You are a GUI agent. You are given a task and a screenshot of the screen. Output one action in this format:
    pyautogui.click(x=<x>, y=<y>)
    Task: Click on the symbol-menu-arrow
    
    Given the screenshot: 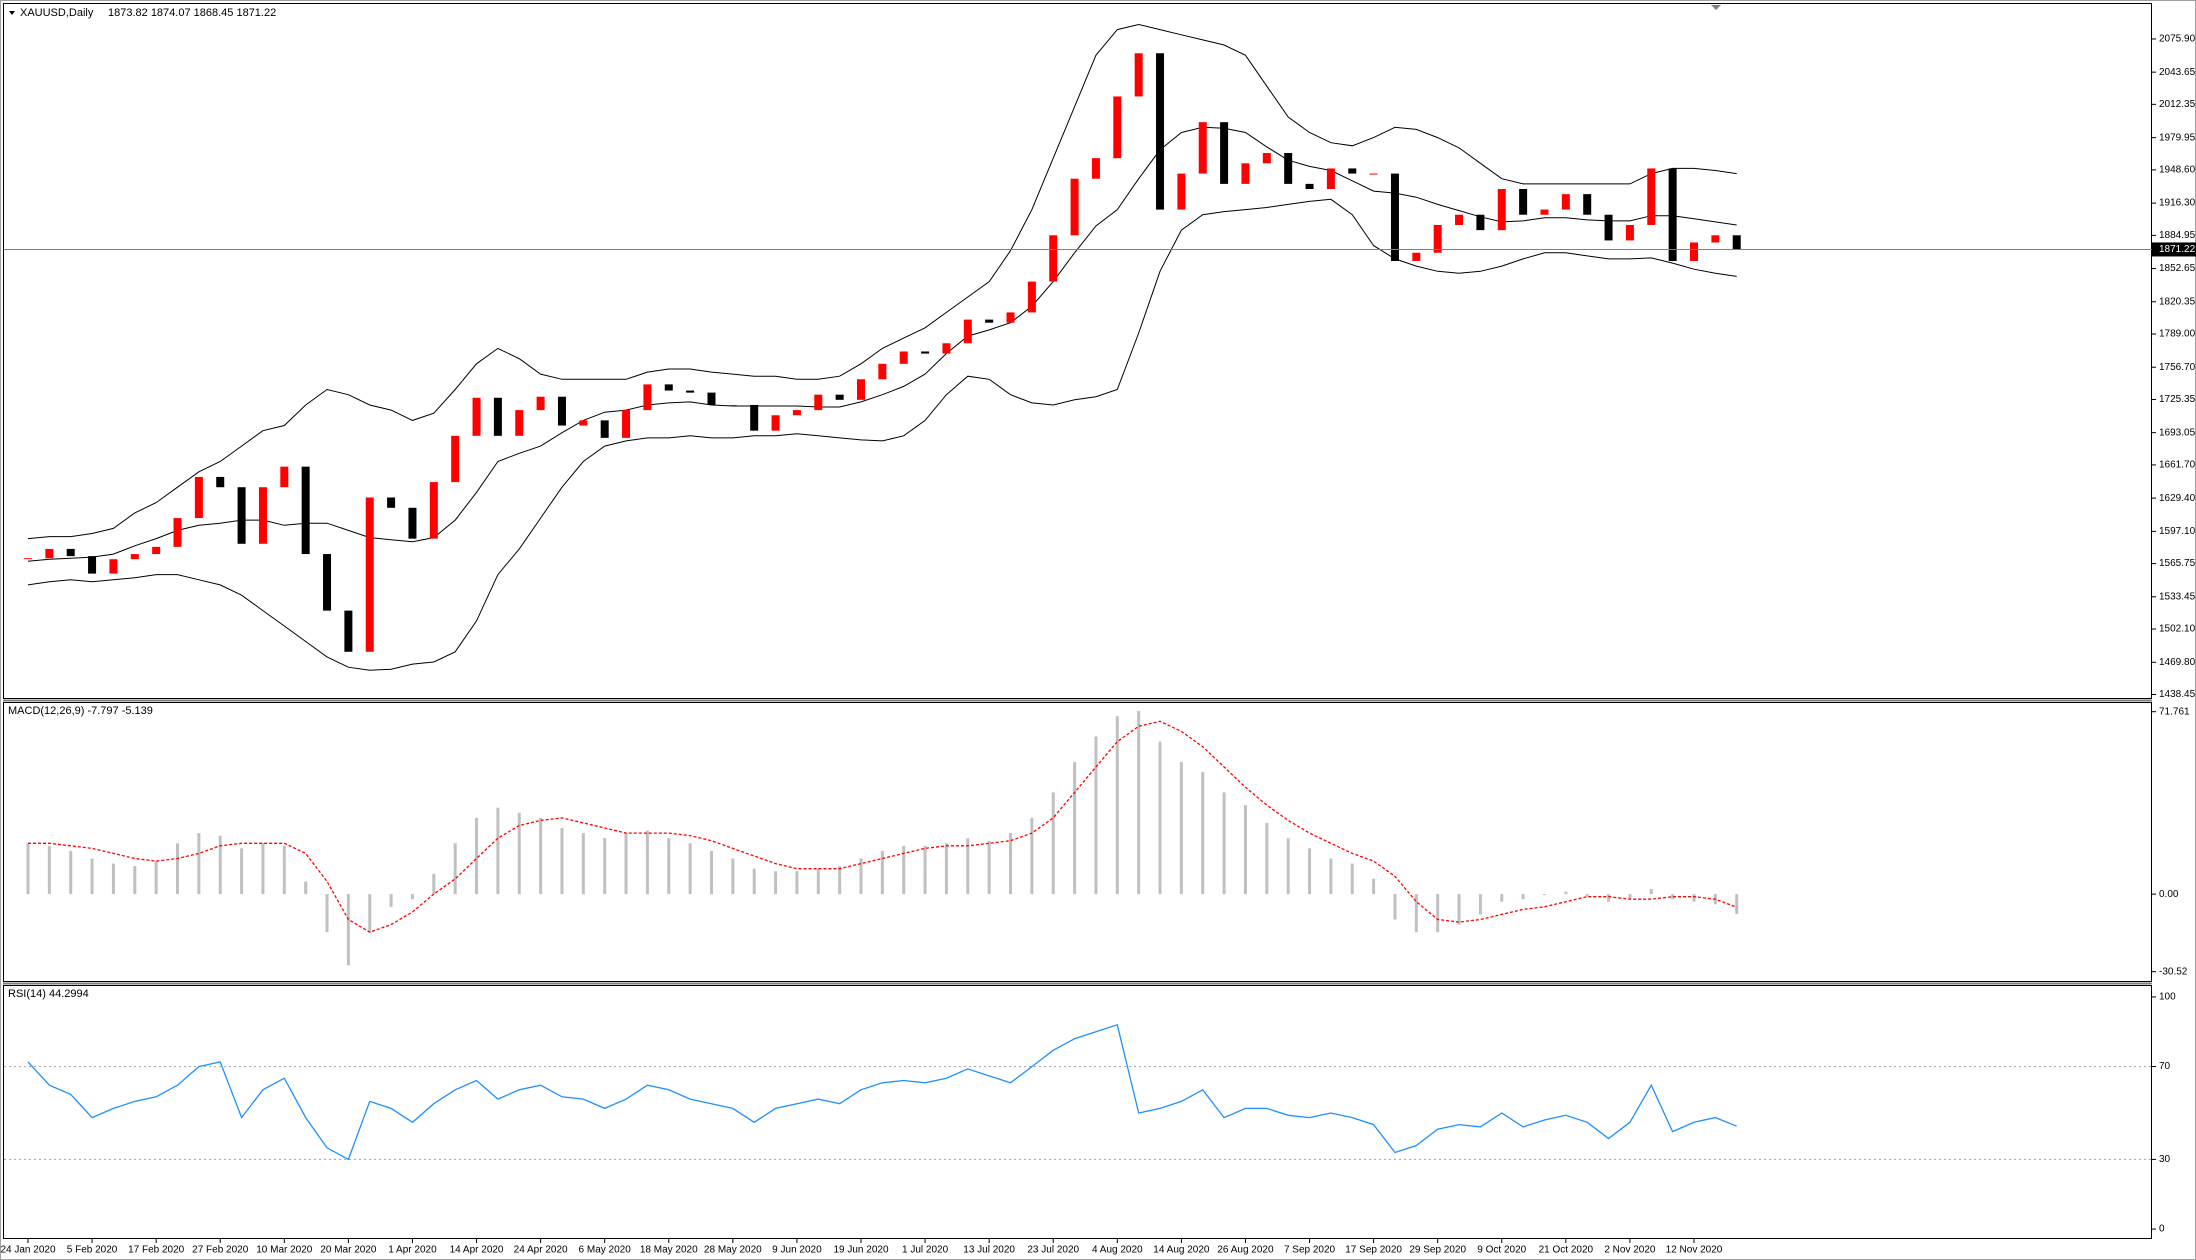 What is the action you would take?
    pyautogui.click(x=12, y=13)
    